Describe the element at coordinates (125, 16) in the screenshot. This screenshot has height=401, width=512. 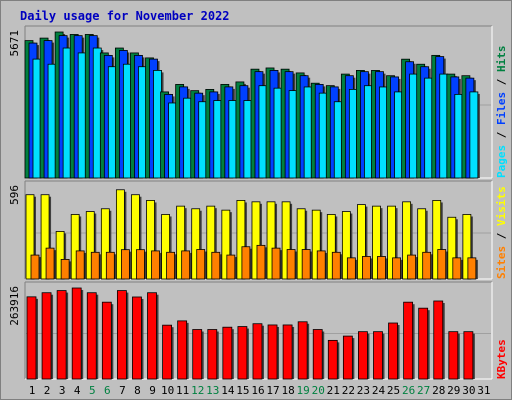
I see `chart-title: Daily usage for November 2022` at that location.